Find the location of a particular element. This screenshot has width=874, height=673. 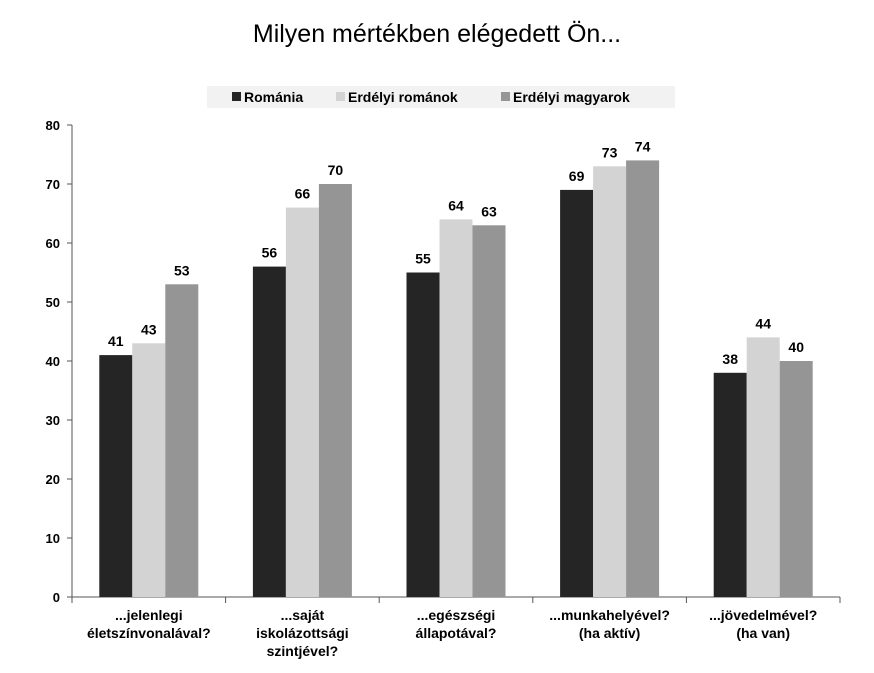

category-label: ...saját iskolázottsági szintjével? is located at coordinates (302, 633).